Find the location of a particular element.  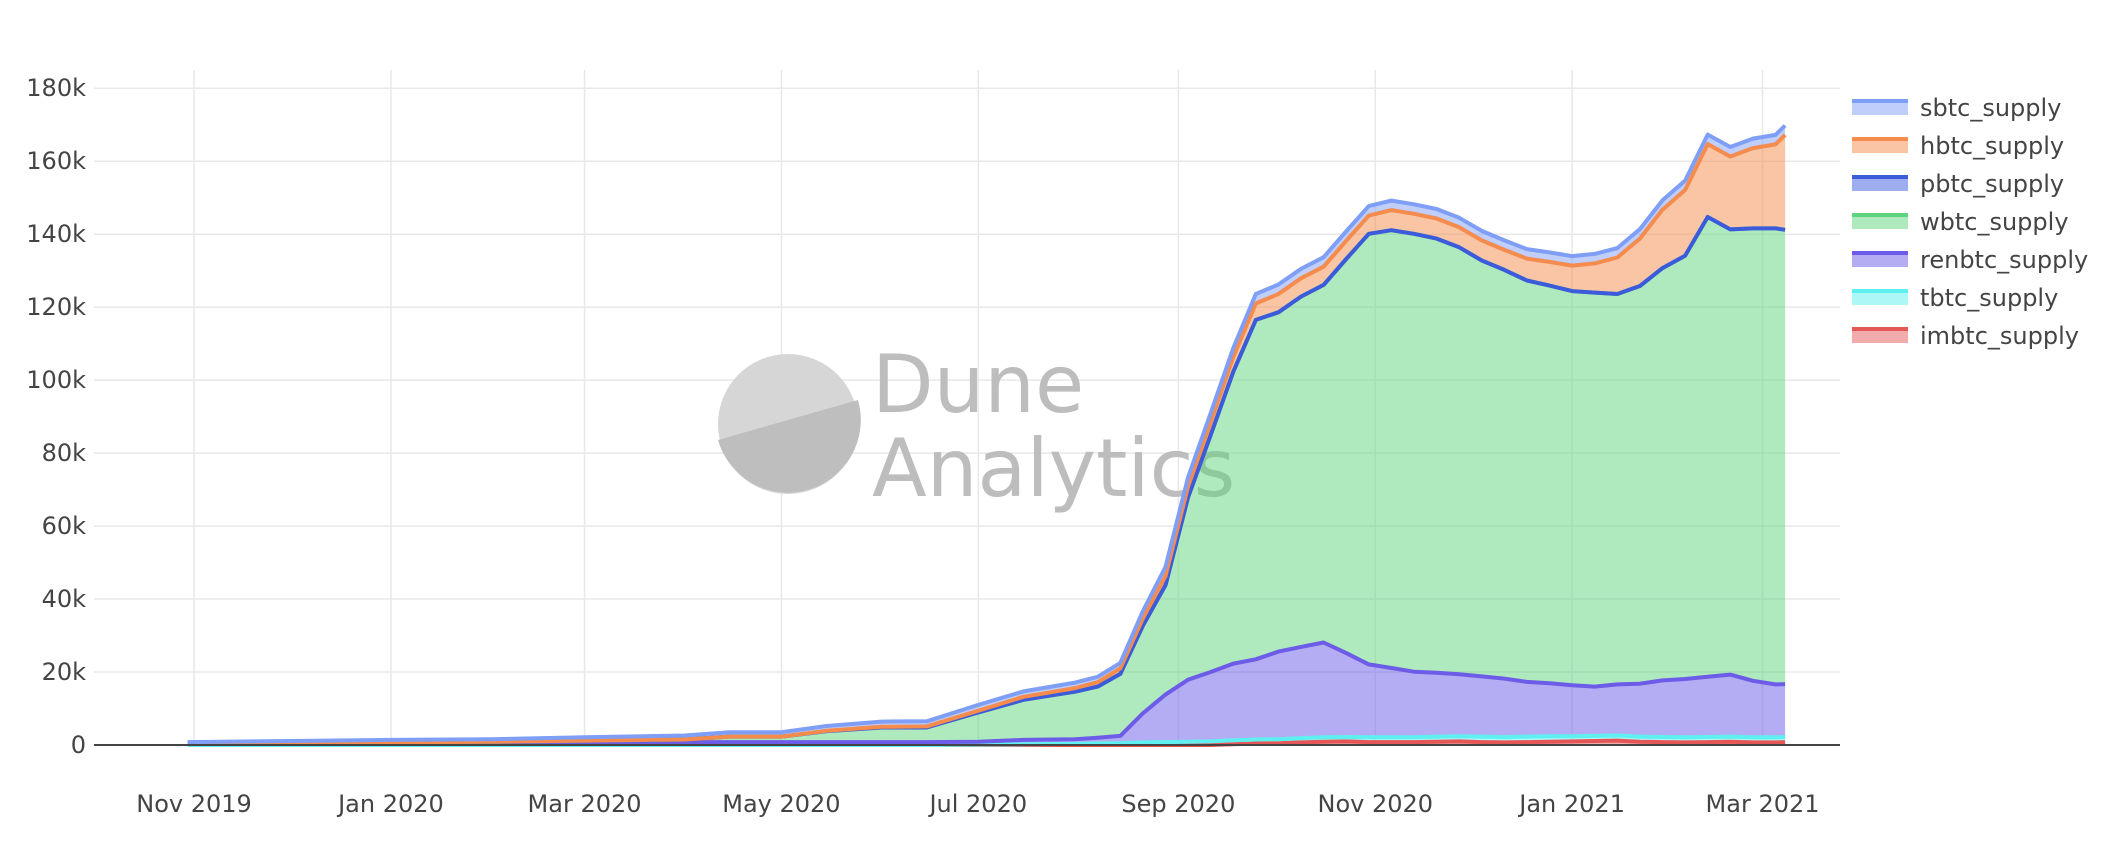

y-tick-label: 120k is located at coordinates (56, 307).